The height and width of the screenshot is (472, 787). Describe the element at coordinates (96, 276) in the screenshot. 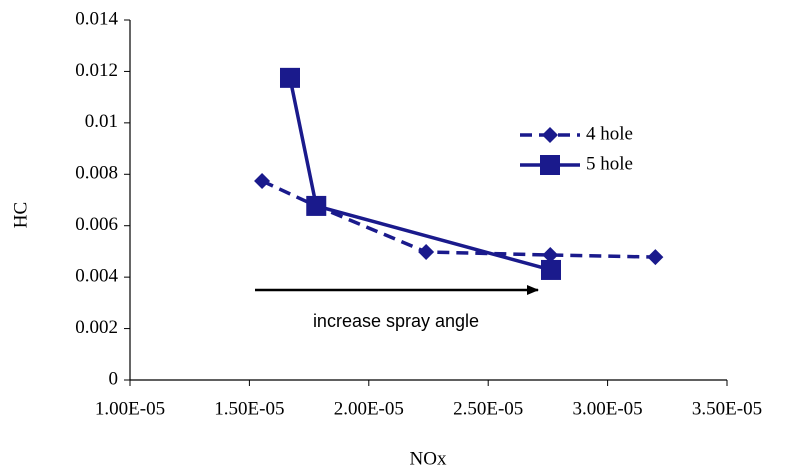

I see `y-tick-label: 0.004` at that location.